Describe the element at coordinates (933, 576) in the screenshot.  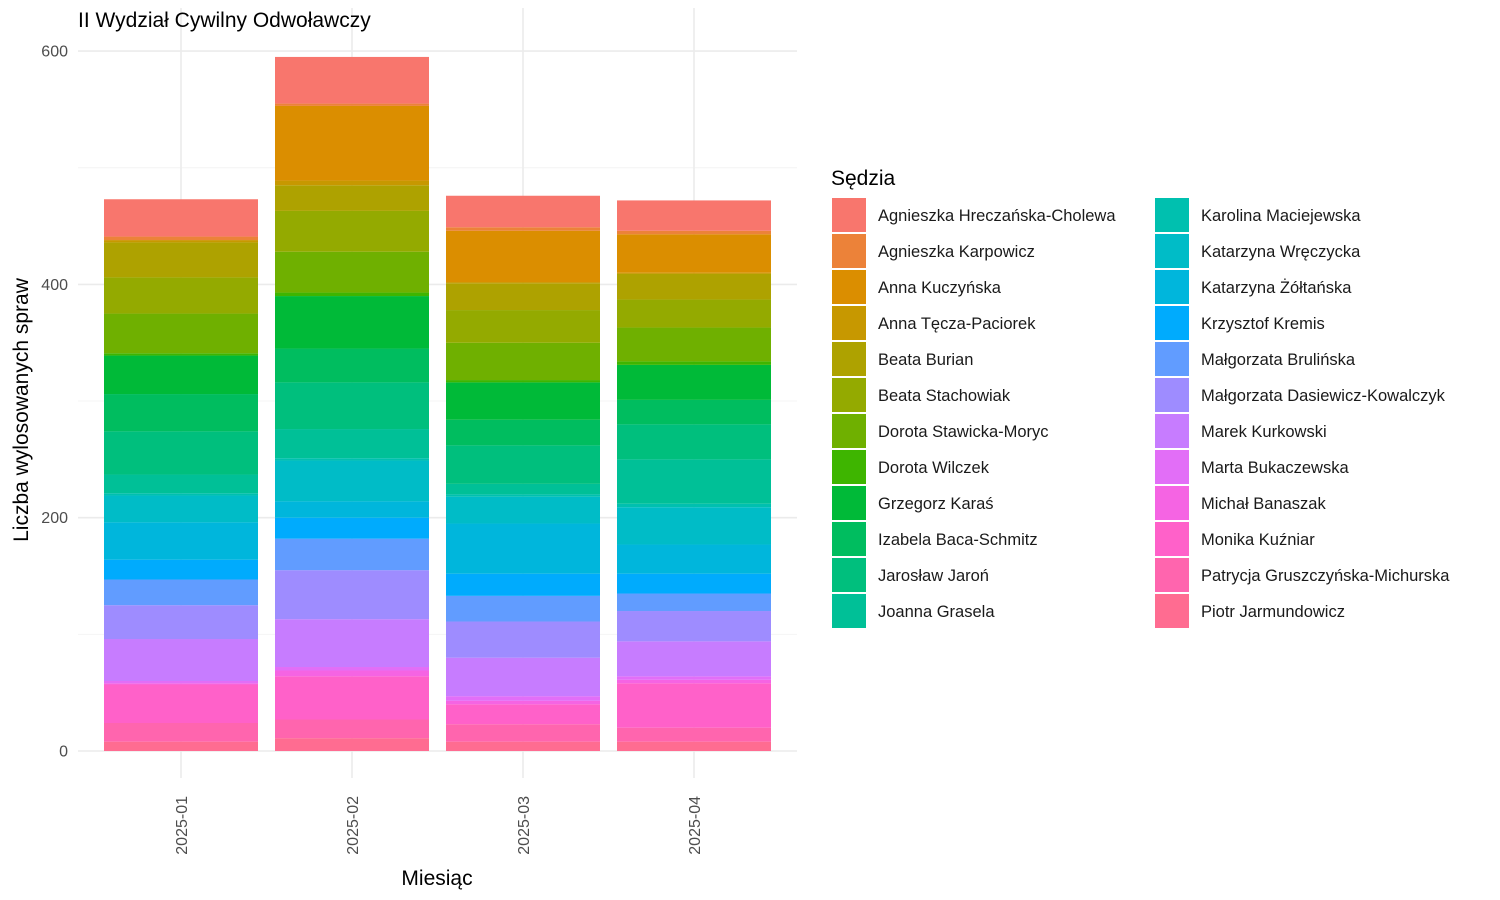
I see `legend-label: Jarosław Jaroń` at that location.